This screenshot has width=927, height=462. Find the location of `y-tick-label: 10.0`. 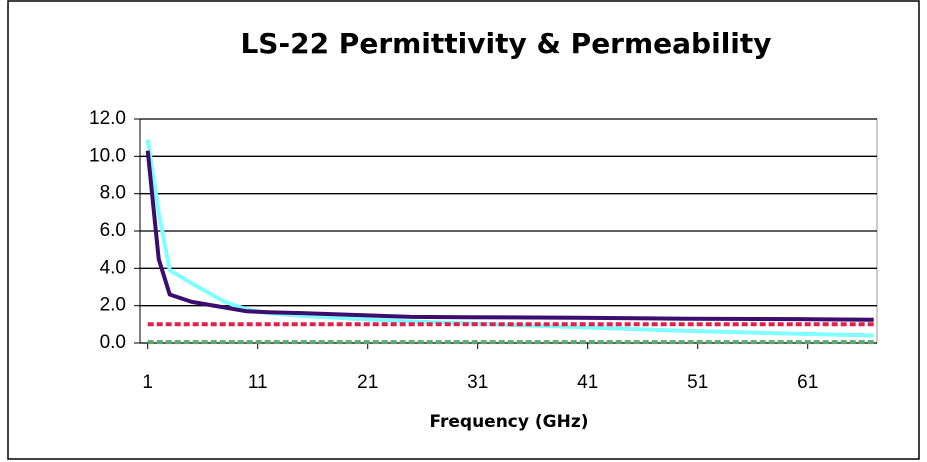

y-tick-label: 10.0 is located at coordinates (107, 155).